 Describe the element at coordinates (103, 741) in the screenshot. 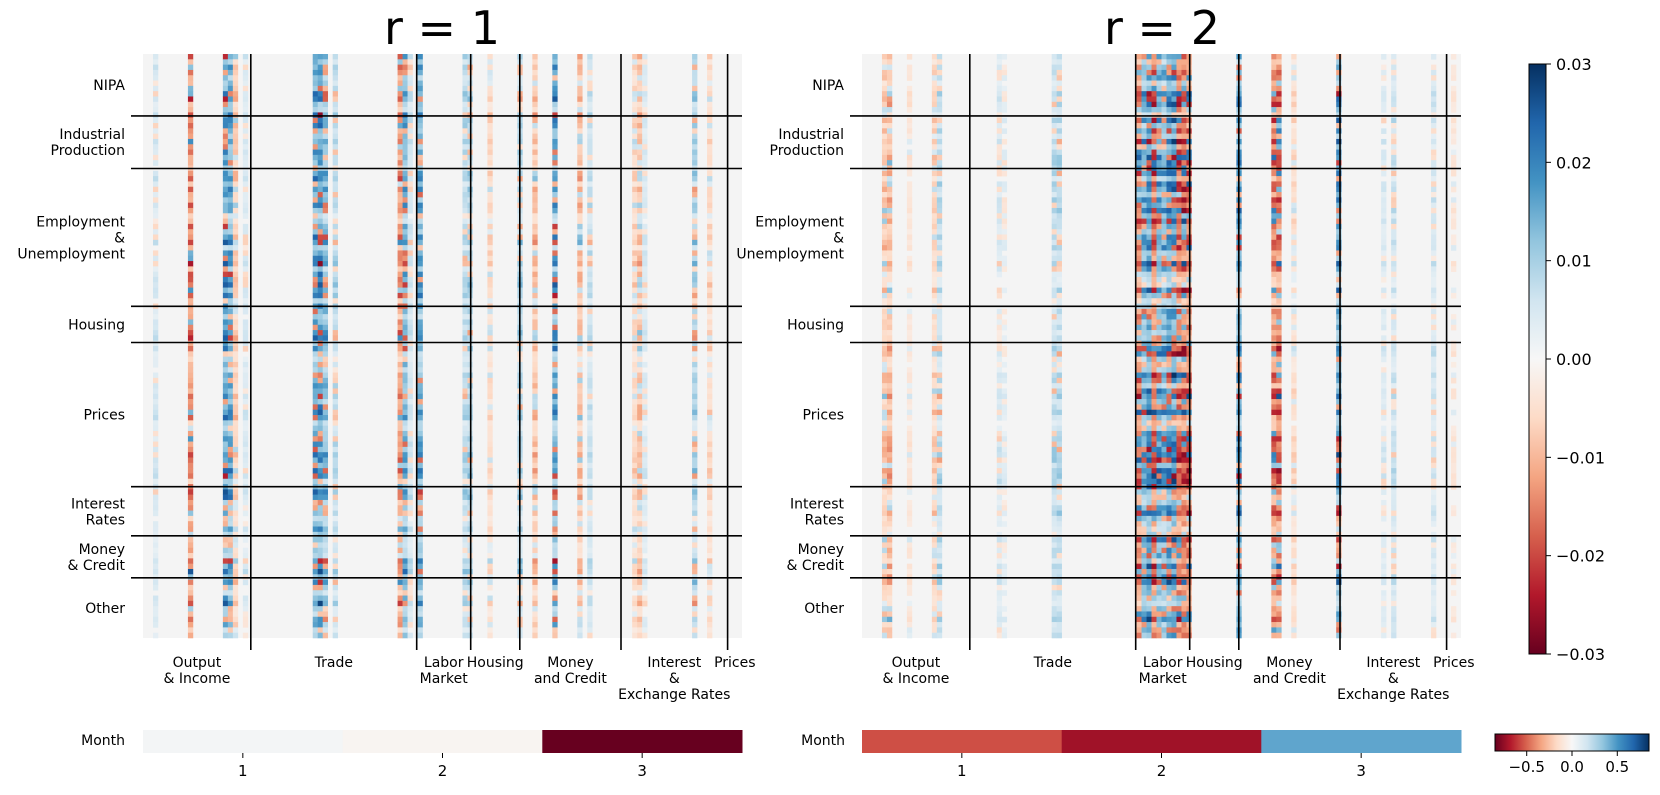

I see `month-label: Month` at that location.